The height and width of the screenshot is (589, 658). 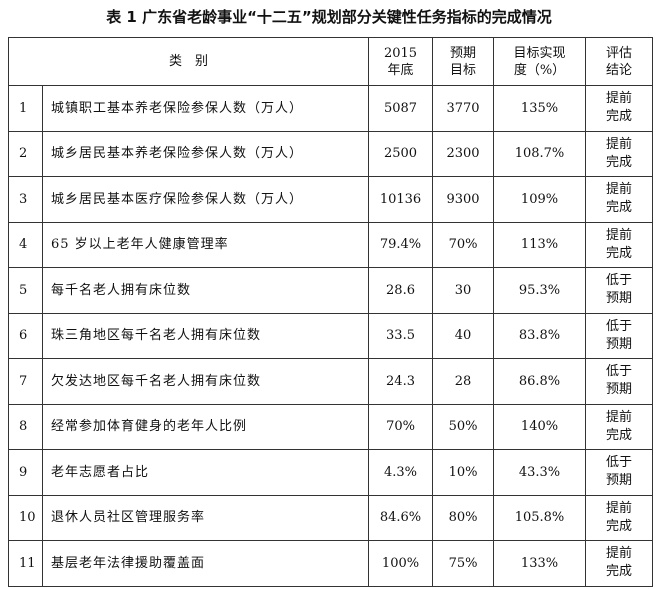 I want to click on cell-text: 108.7%, so click(x=539, y=154).